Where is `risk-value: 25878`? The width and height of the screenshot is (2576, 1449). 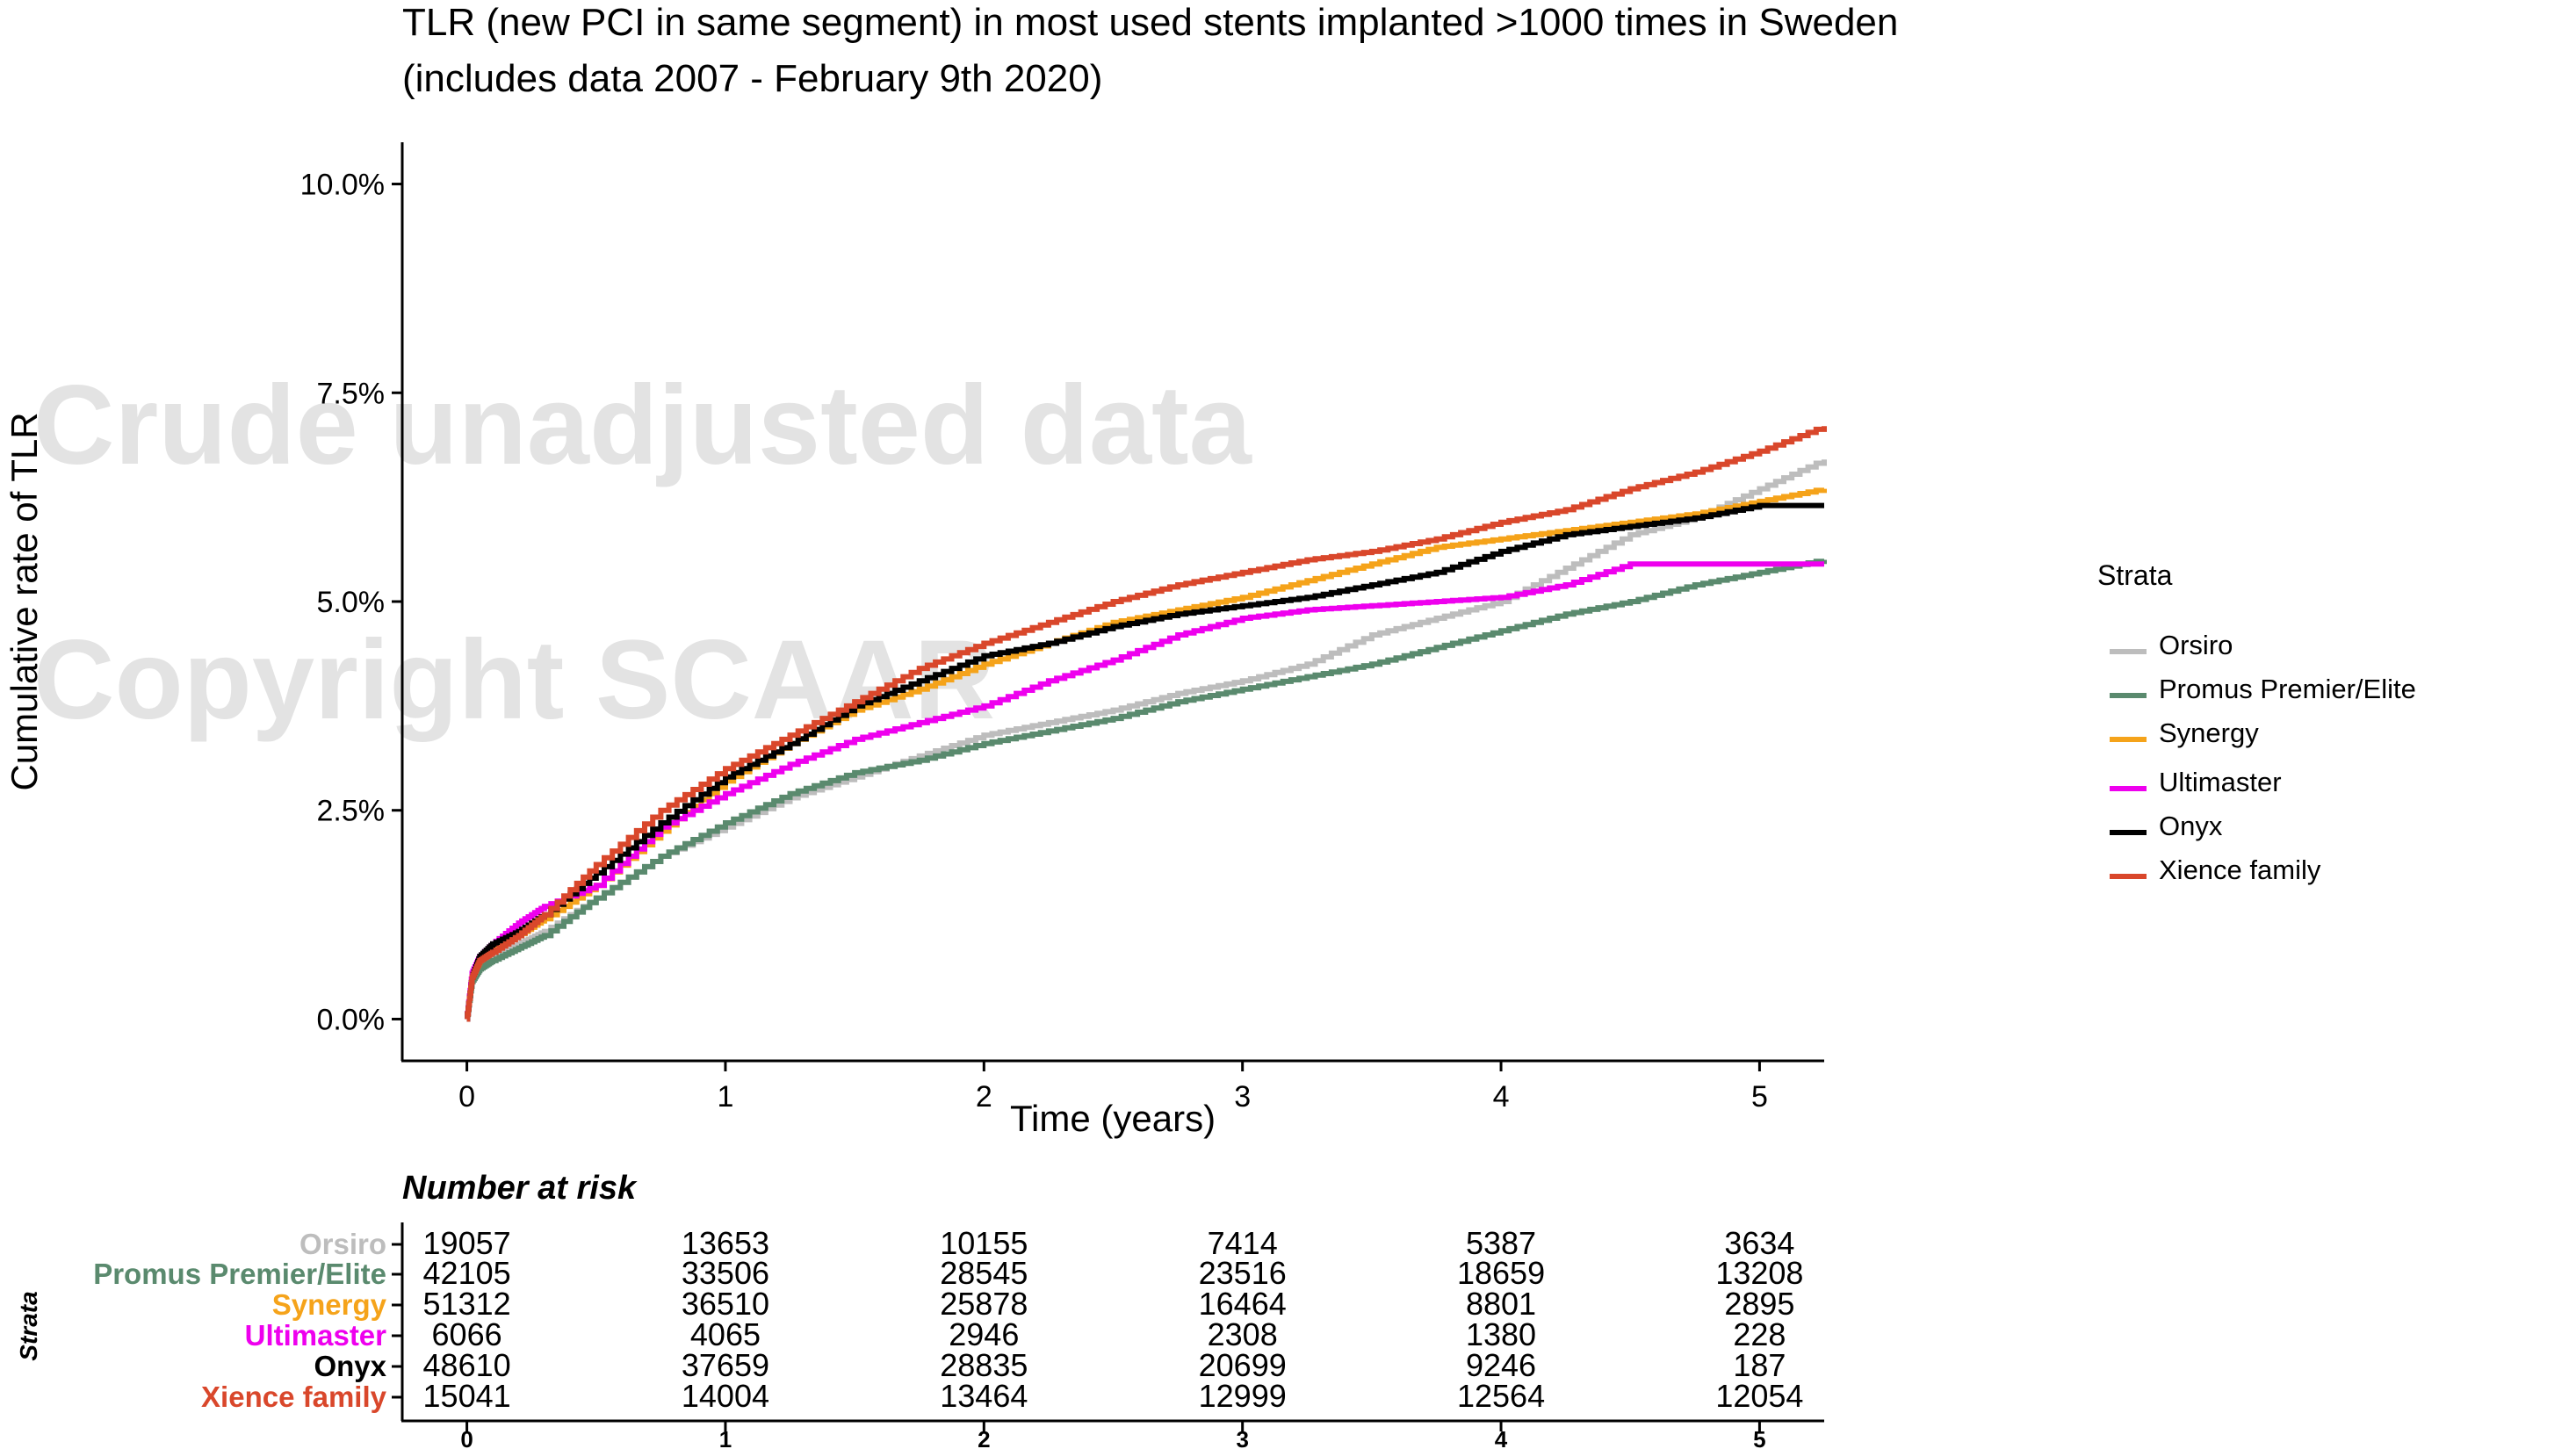 risk-value: 25878 is located at coordinates (984, 1304).